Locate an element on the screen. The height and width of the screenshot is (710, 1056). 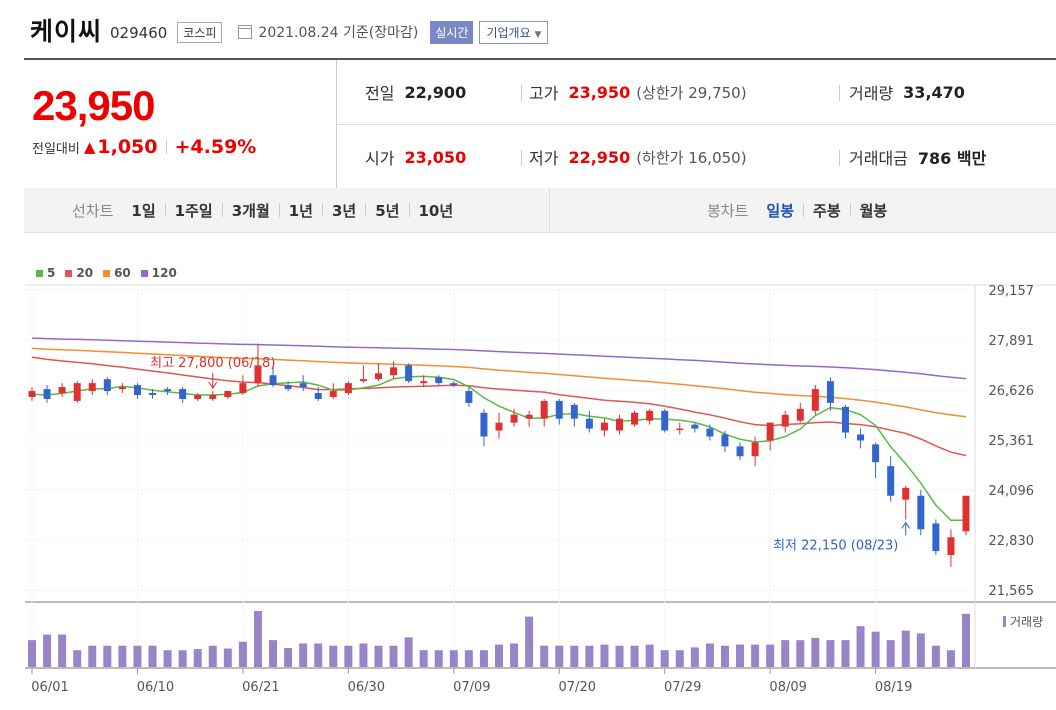
tab-1w: 1주일 is located at coordinates (193, 210).